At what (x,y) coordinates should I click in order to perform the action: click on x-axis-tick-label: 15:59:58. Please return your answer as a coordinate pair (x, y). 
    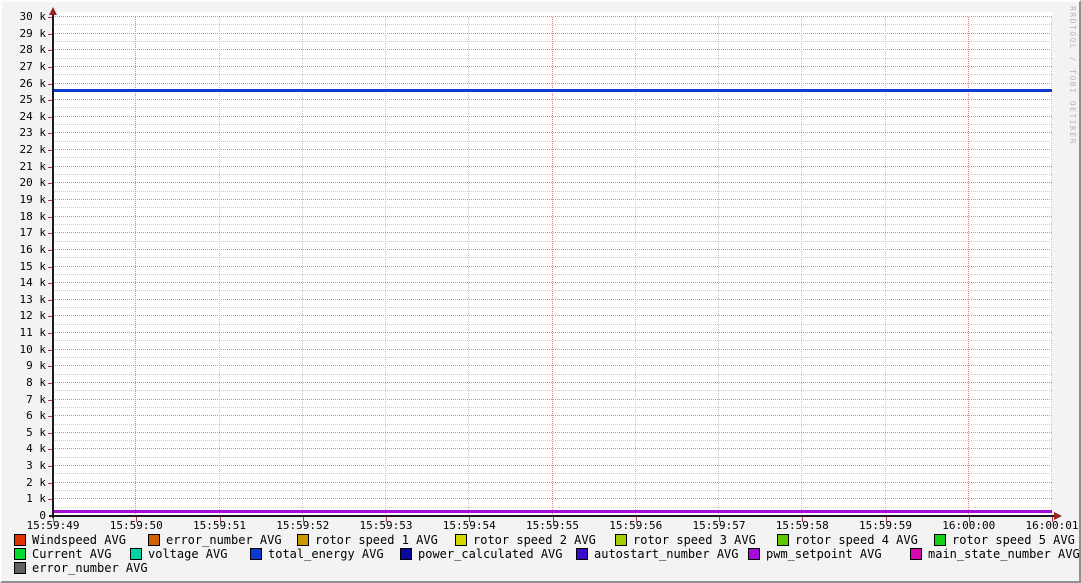
    Looking at the image, I should click on (802, 525).